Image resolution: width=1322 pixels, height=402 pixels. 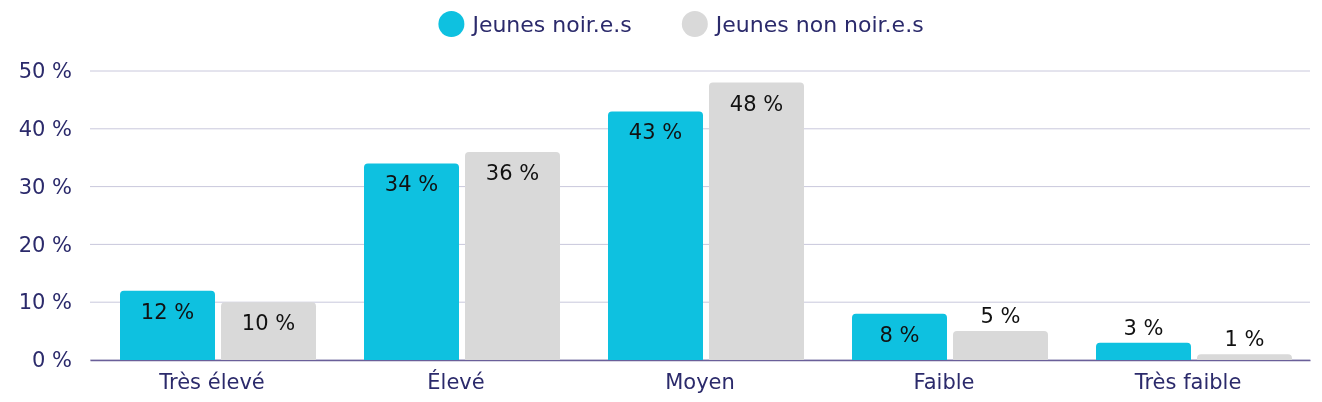 What do you see at coordinates (944, 381) in the screenshot?
I see `x-tick-label: Faible` at bounding box center [944, 381].